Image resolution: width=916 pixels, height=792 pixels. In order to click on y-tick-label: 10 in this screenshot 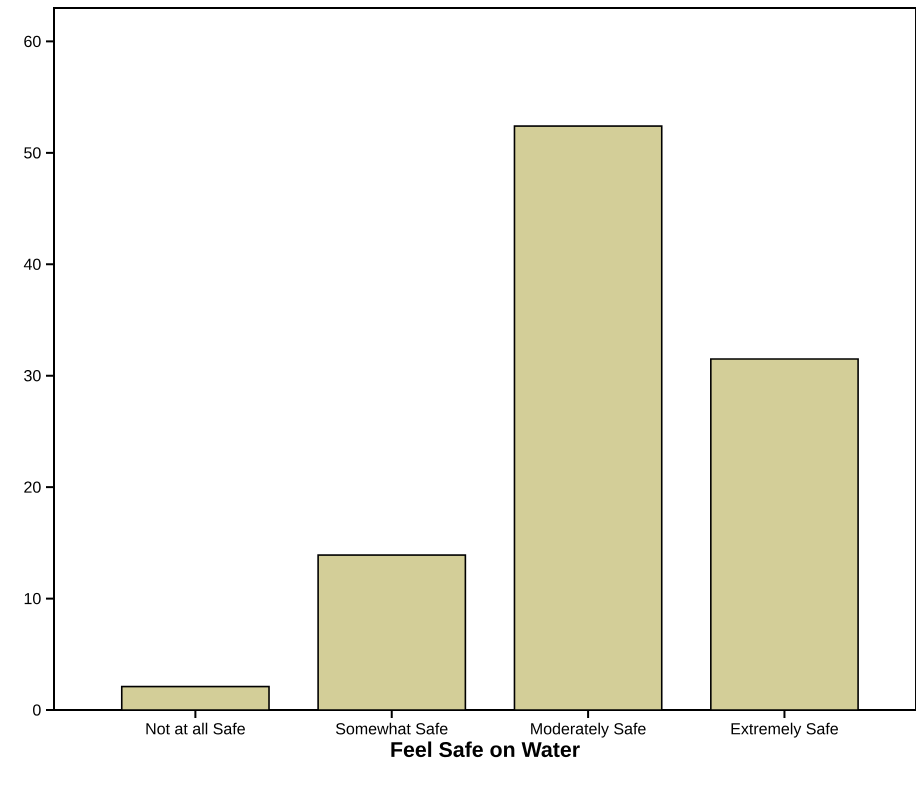, I will do `click(32, 598)`.